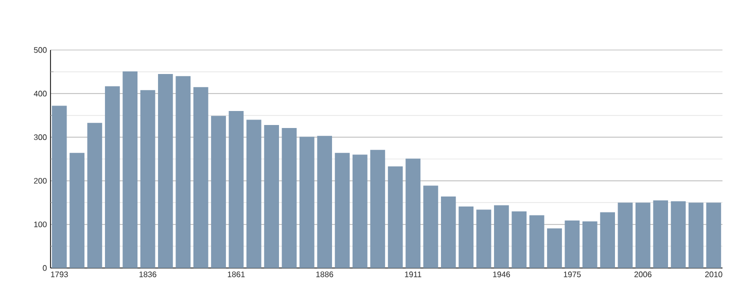 This screenshot has height=300, width=750. Describe the element at coordinates (501, 275) in the screenshot. I see `x-tick-label: 1946` at that location.